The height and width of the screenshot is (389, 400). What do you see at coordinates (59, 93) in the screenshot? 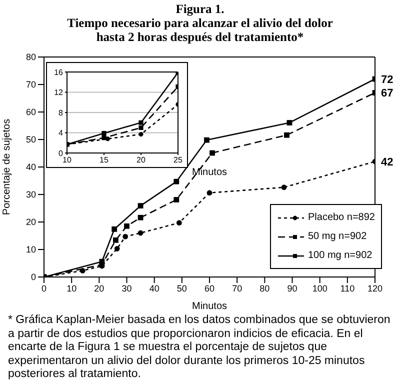
I see `y-tick-label: 12` at bounding box center [59, 93].